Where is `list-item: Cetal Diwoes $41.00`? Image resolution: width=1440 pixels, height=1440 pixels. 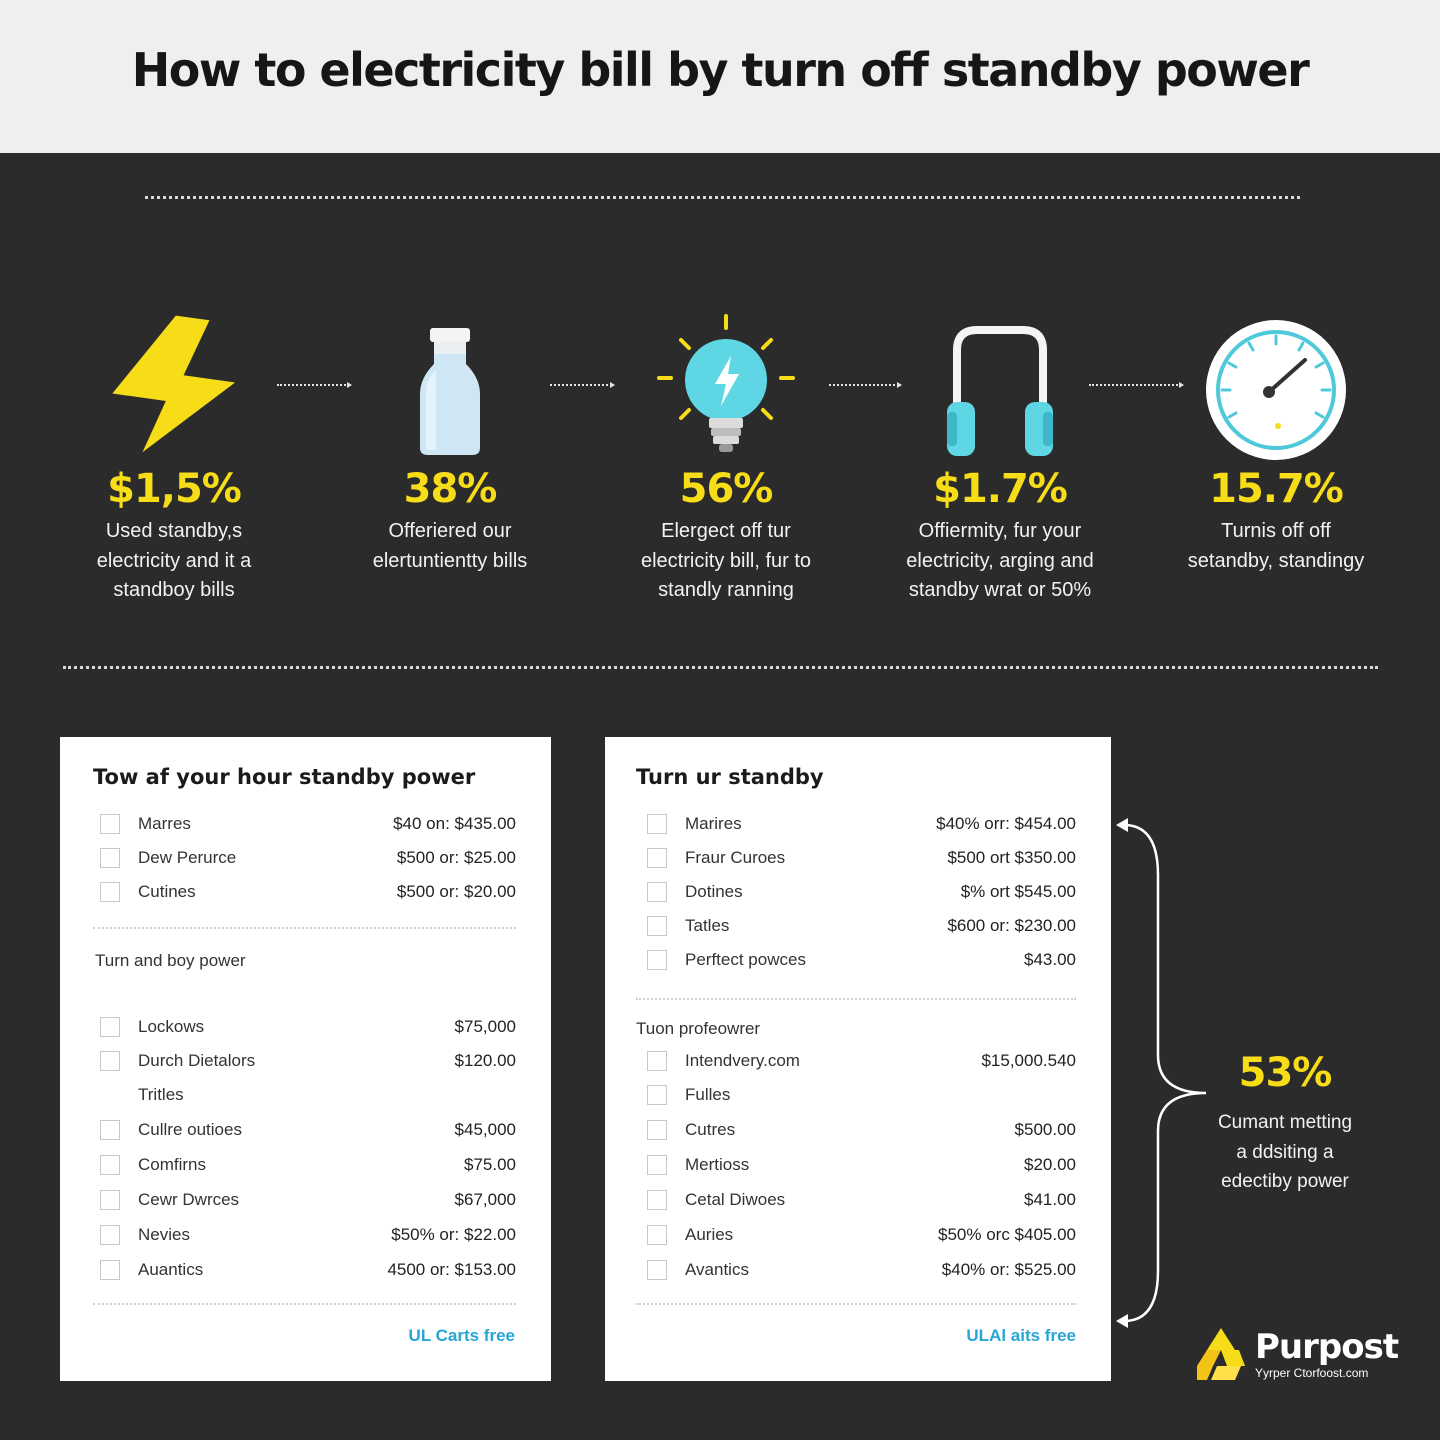
list-item: Cetal Diwoes $41.00 is located at coordinates (861, 1200).